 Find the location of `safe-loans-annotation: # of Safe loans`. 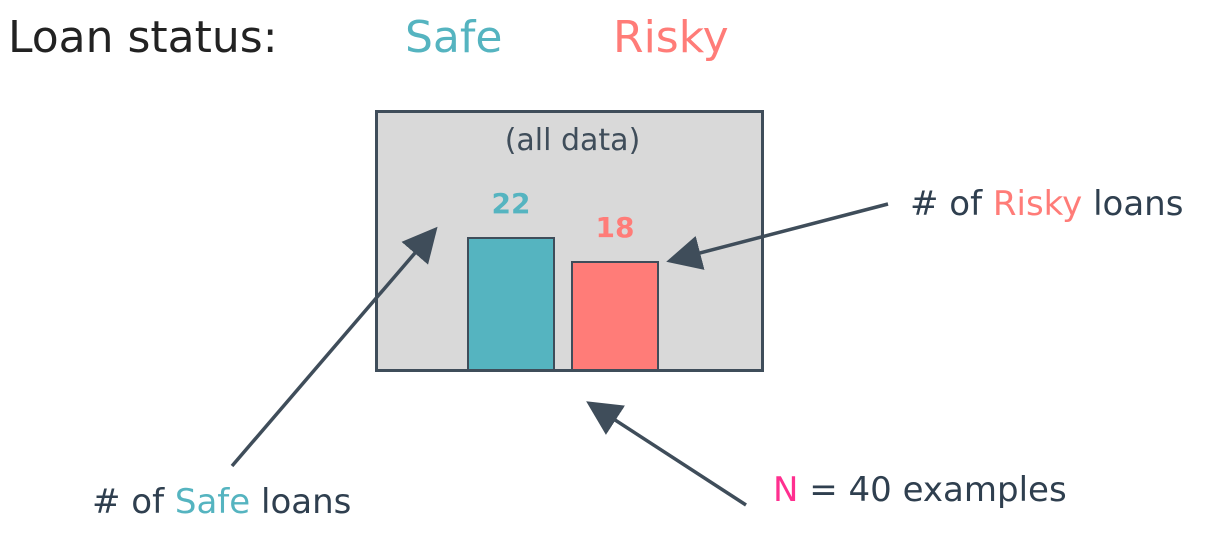

safe-loans-annotation: # of Safe loans is located at coordinates (221, 502).